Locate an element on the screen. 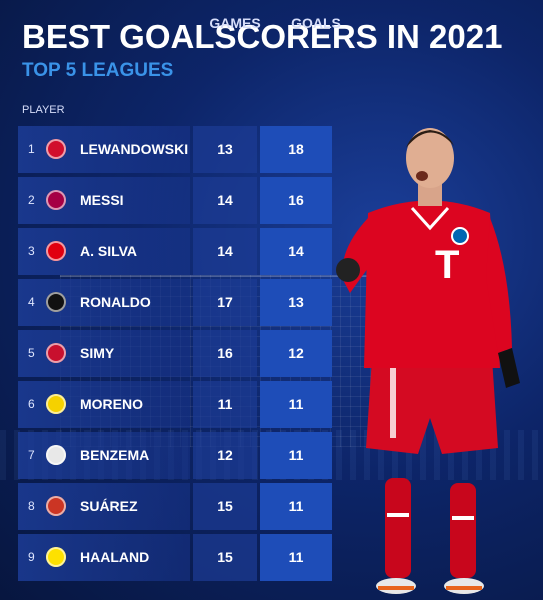 The width and height of the screenshot is (543, 600). column-header-goals: GOALS is located at coordinates (316, 23).